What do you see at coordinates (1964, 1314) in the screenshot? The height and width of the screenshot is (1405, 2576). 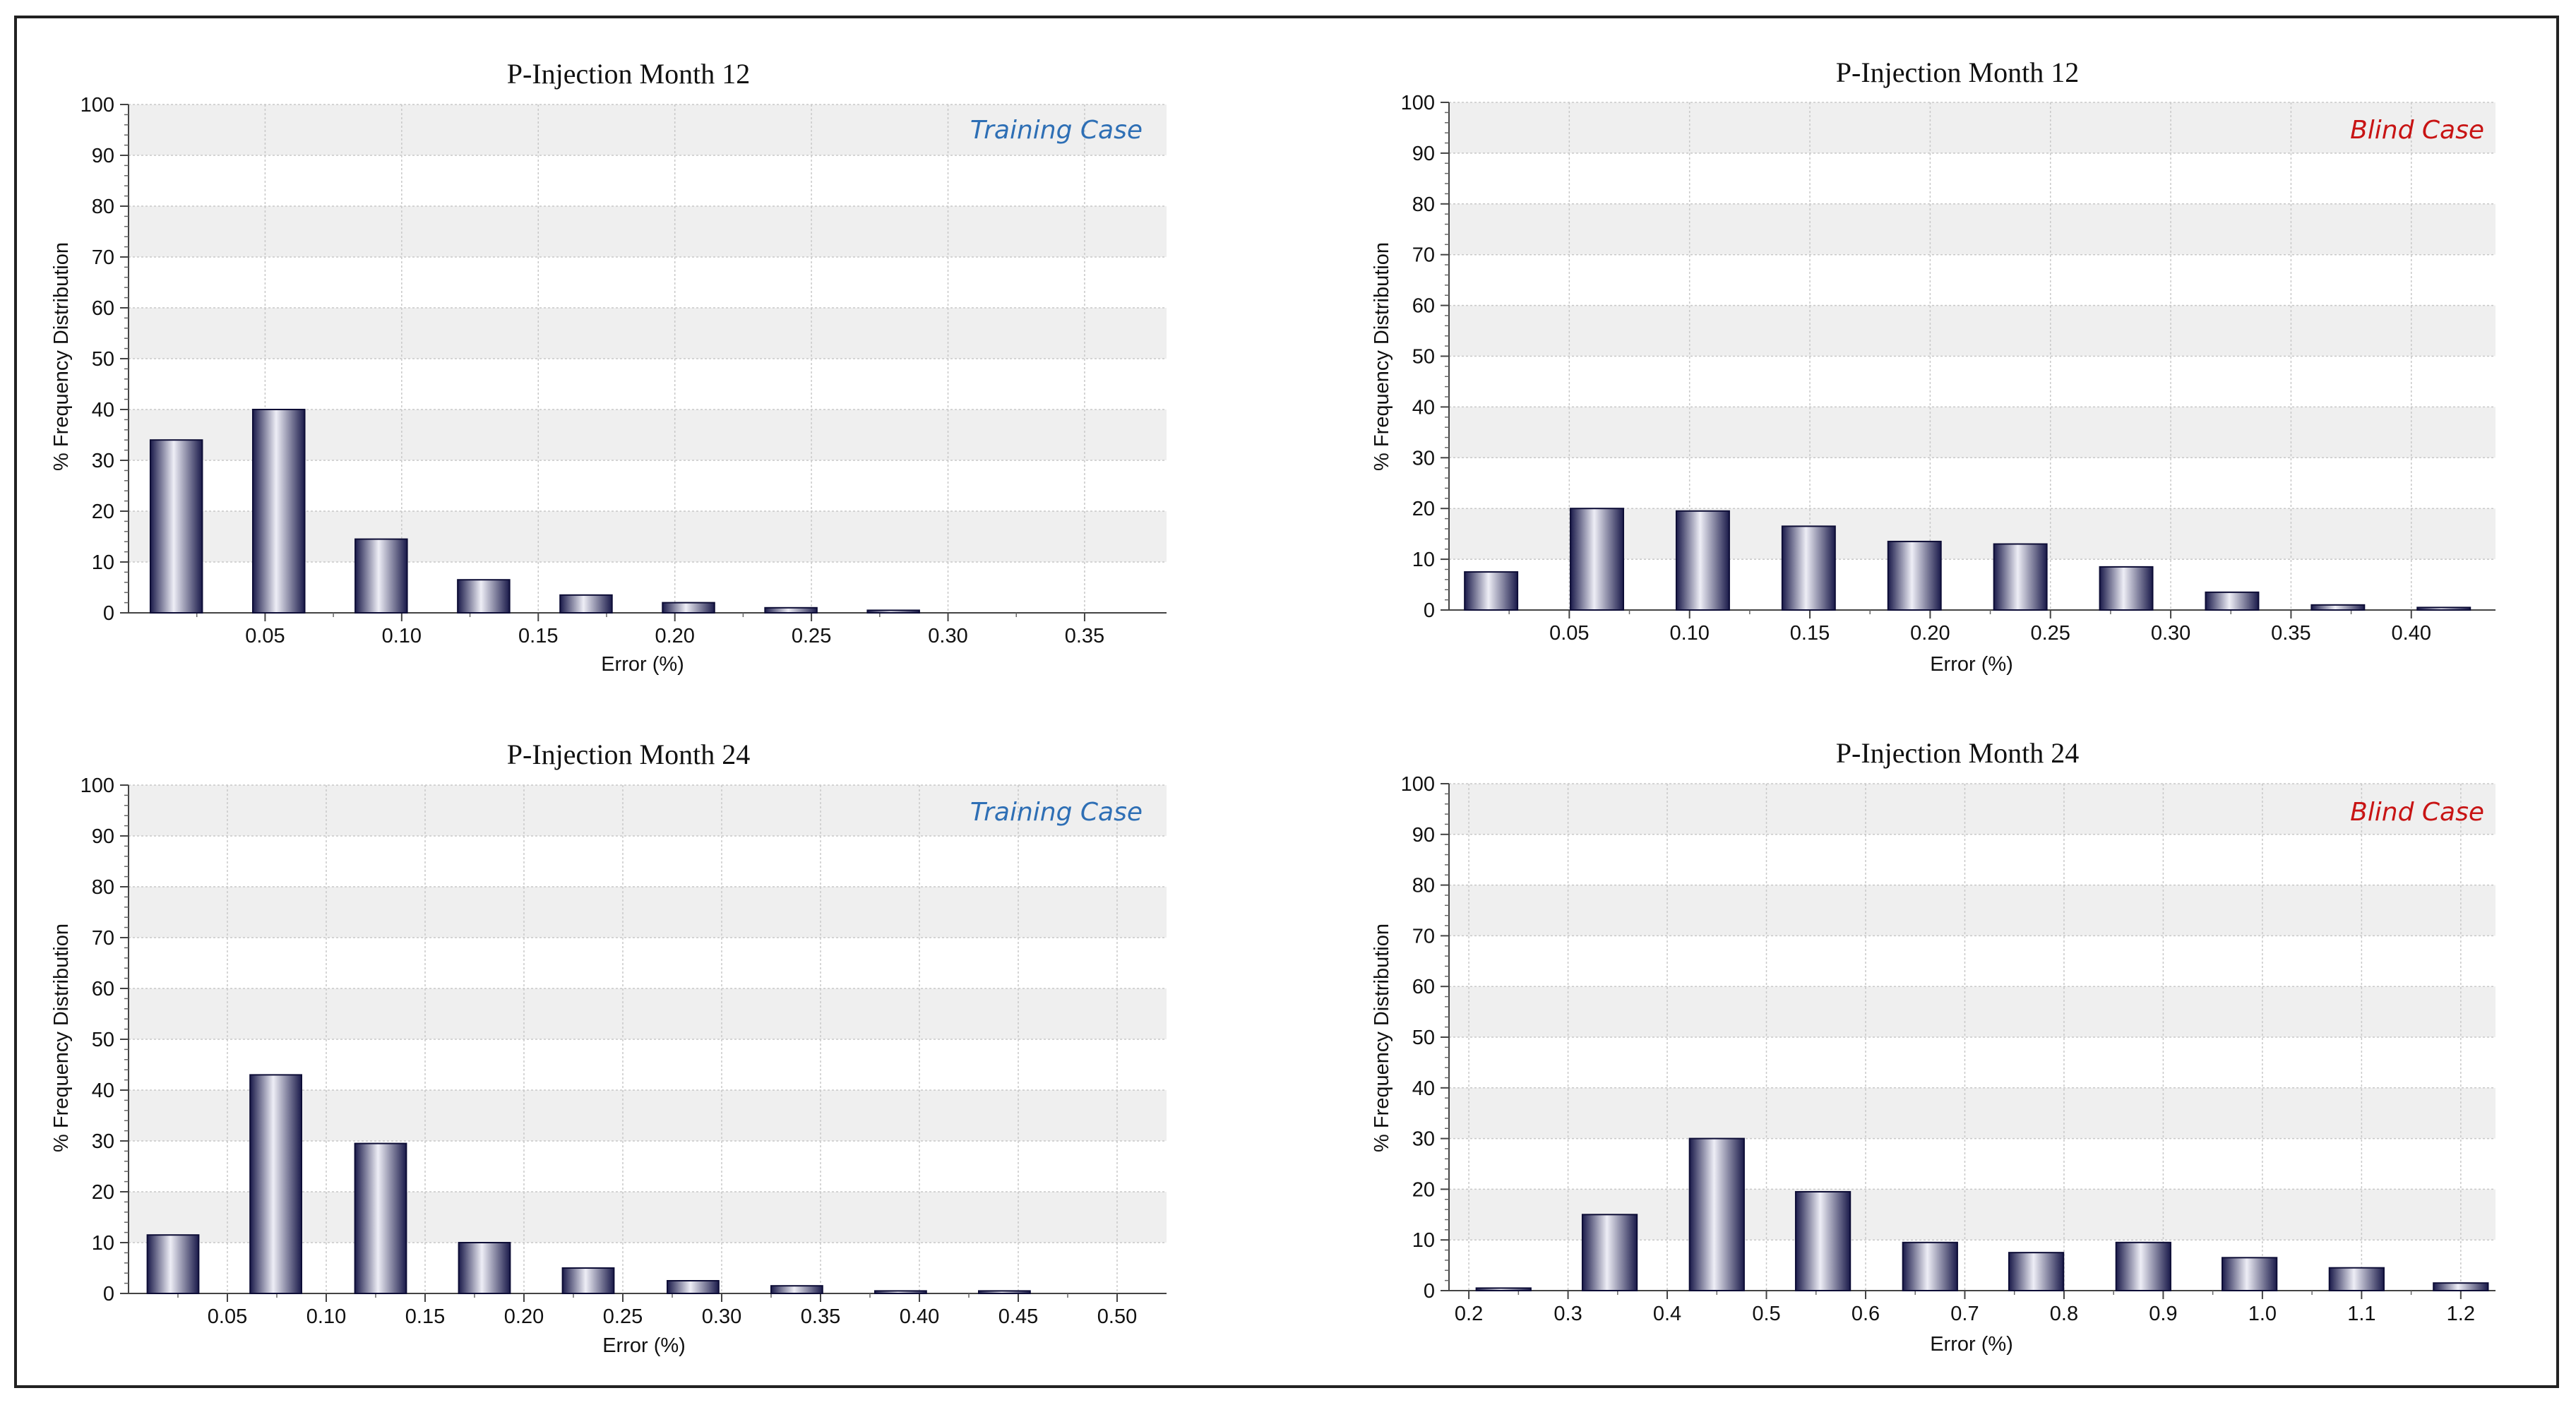 I see `x-tick-label: 0.7` at bounding box center [1964, 1314].